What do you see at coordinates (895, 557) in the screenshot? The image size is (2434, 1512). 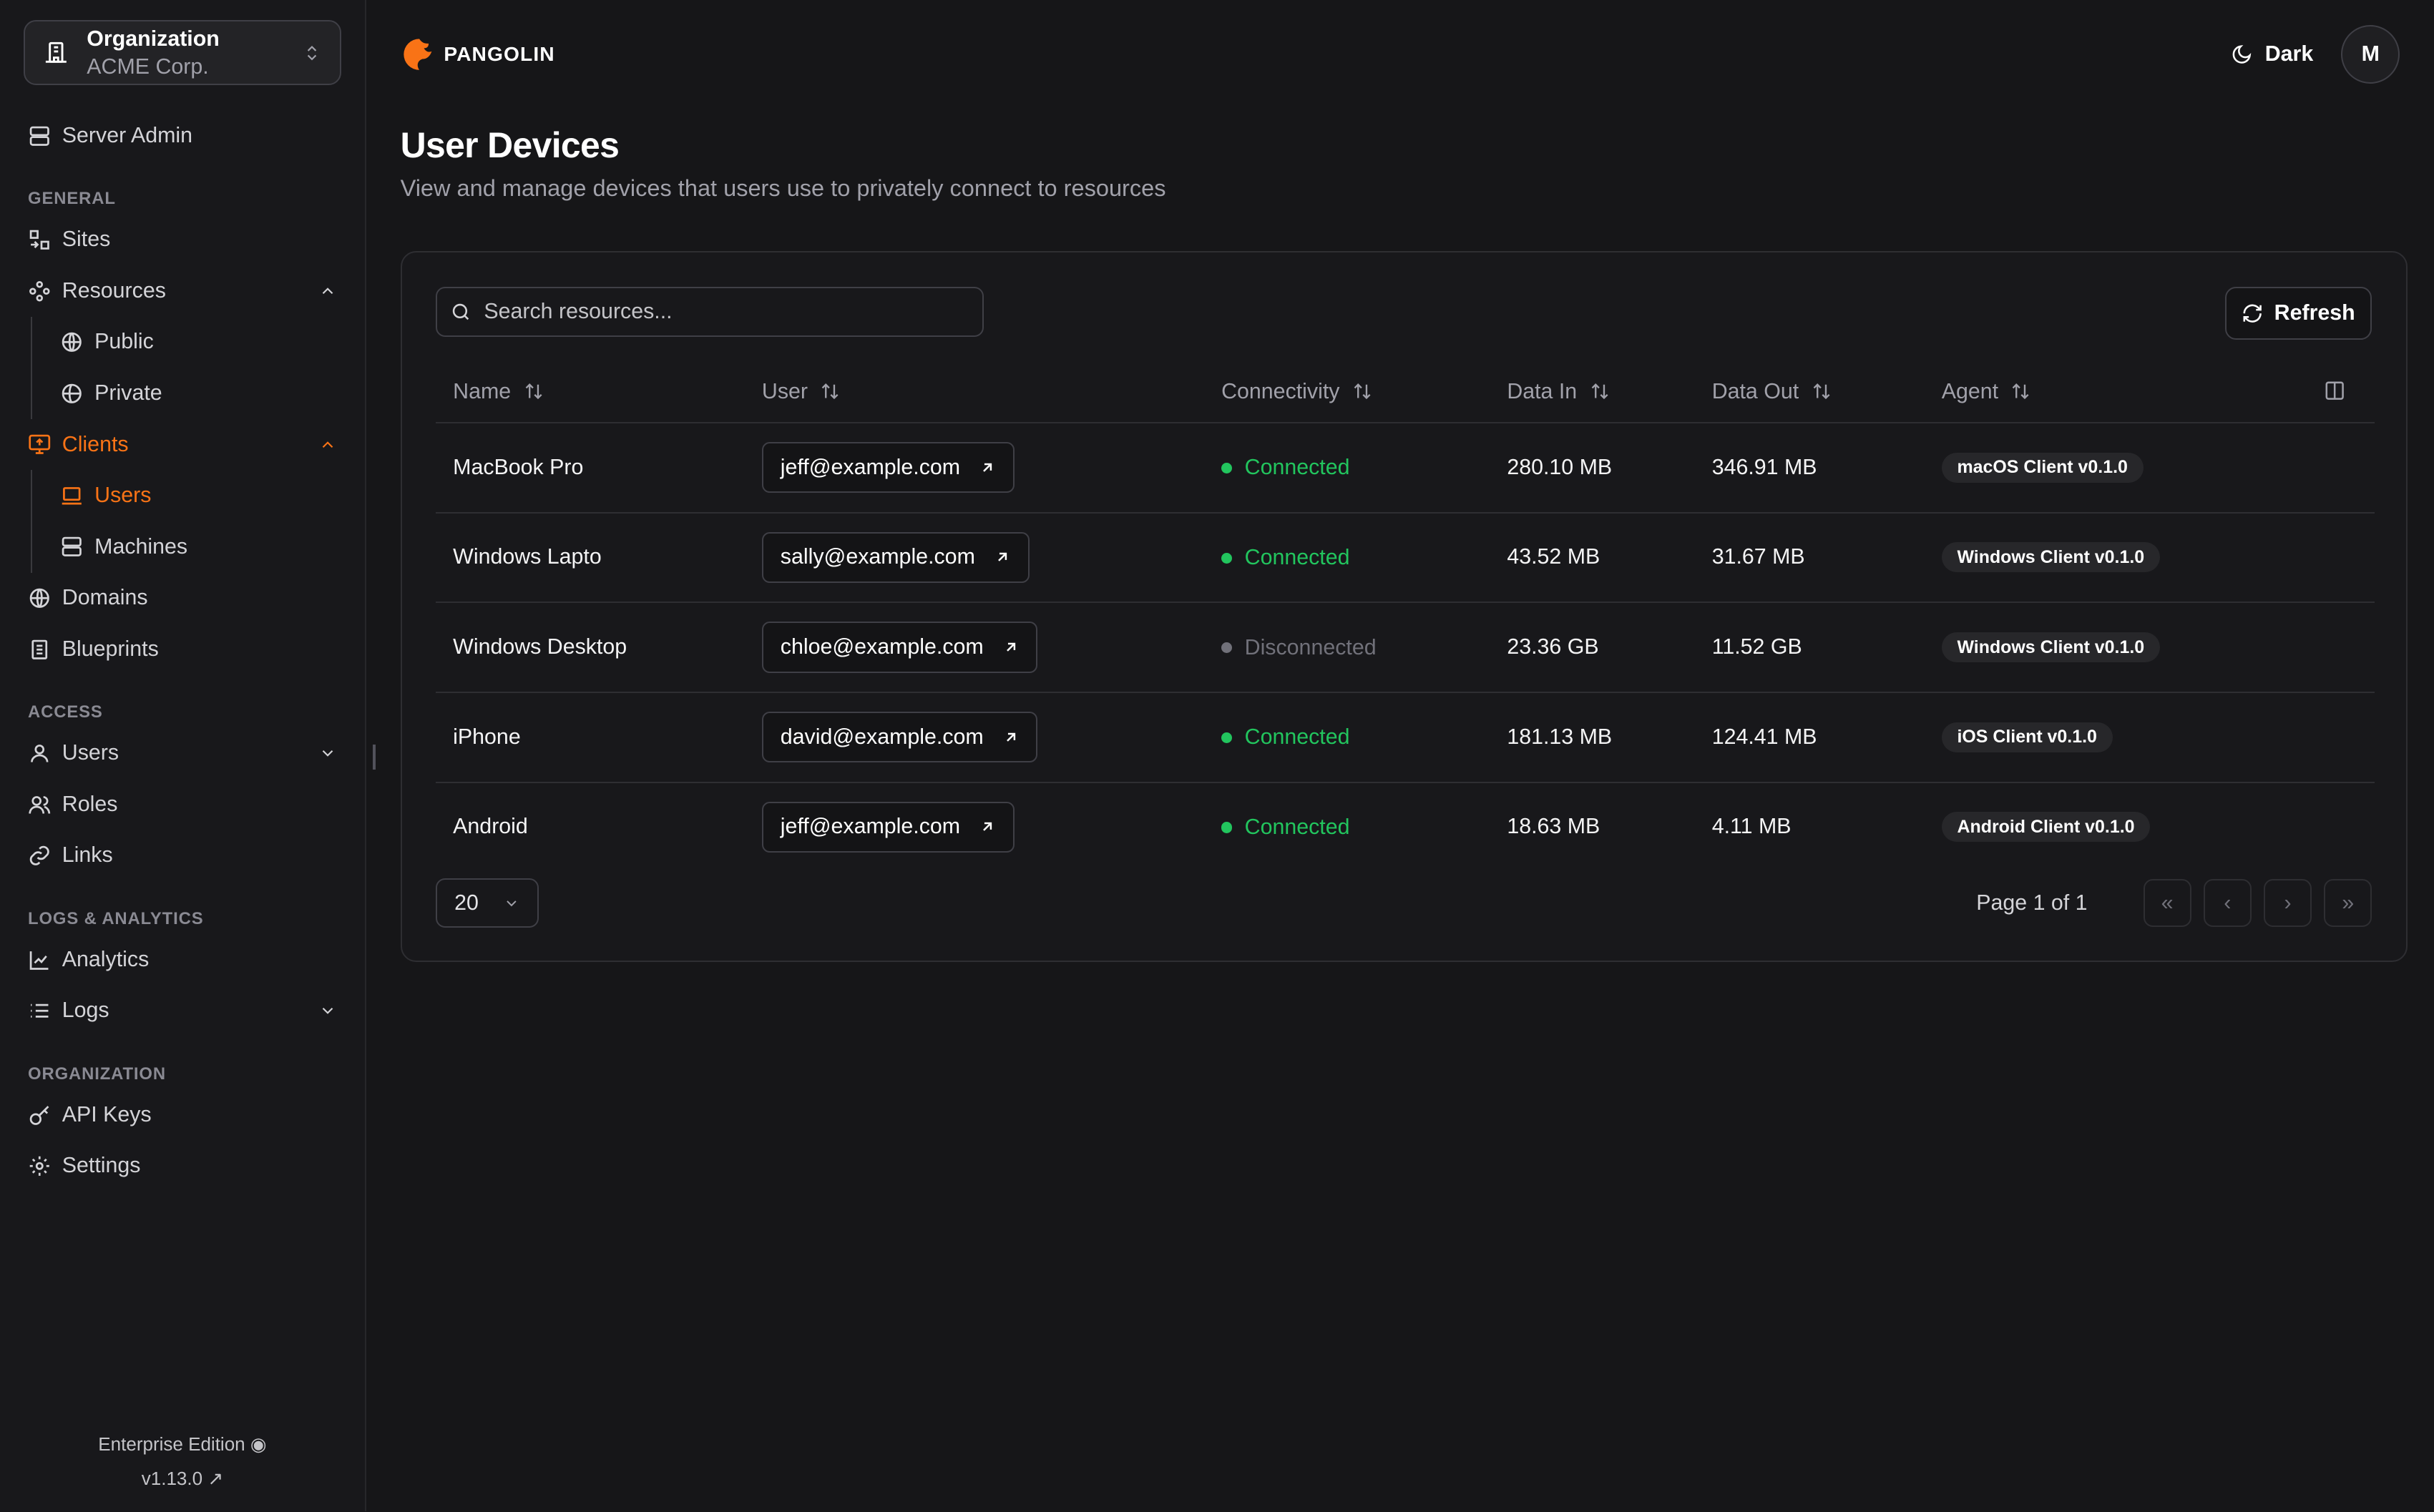 I see `user-link-button: sally@example.com` at bounding box center [895, 557].